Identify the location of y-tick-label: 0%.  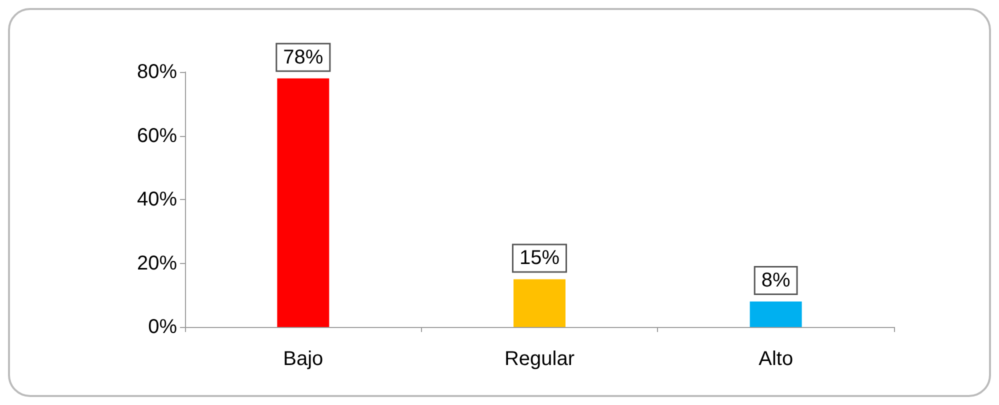
(163, 327).